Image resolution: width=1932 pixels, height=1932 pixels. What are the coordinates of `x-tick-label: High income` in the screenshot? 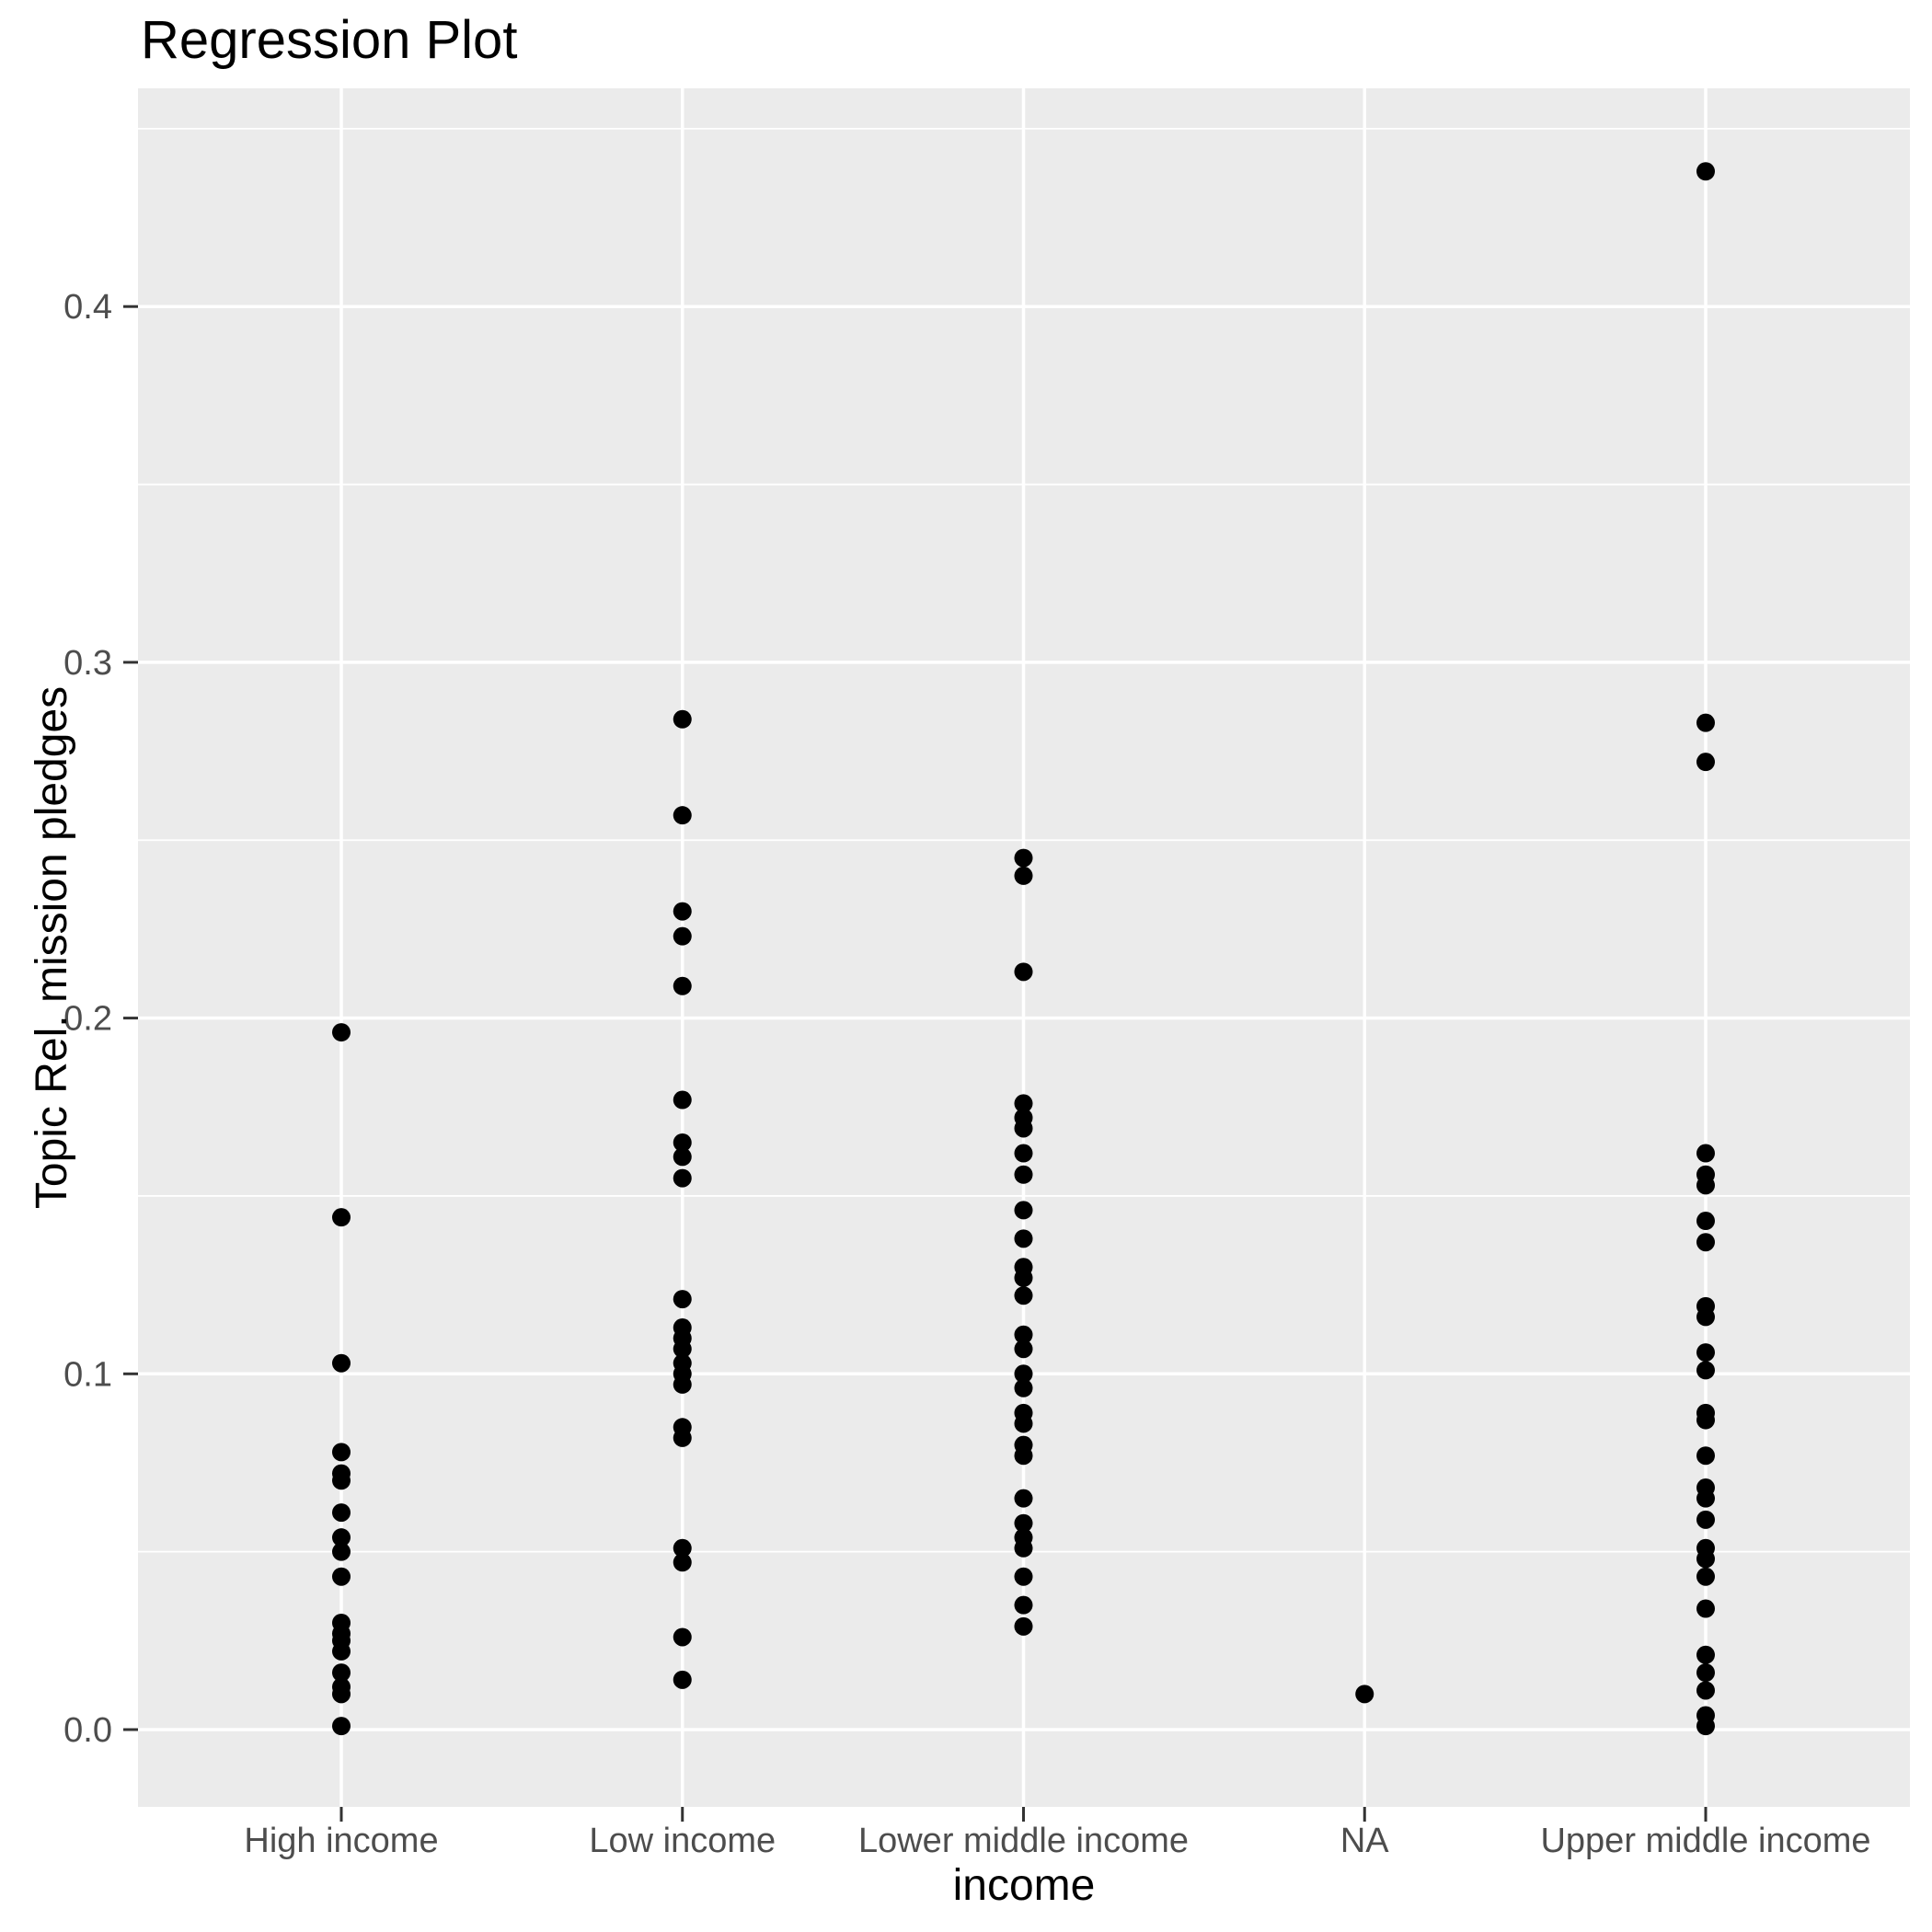 It's located at (341, 1841).